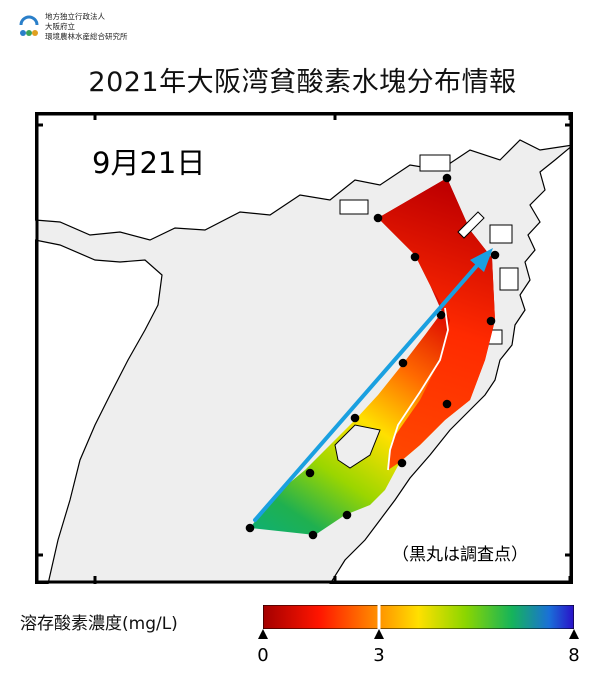 Image resolution: width=605 pixels, height=680 pixels. Describe the element at coordinates (99, 411) in the screenshot. I see `land-awaji-island` at that location.